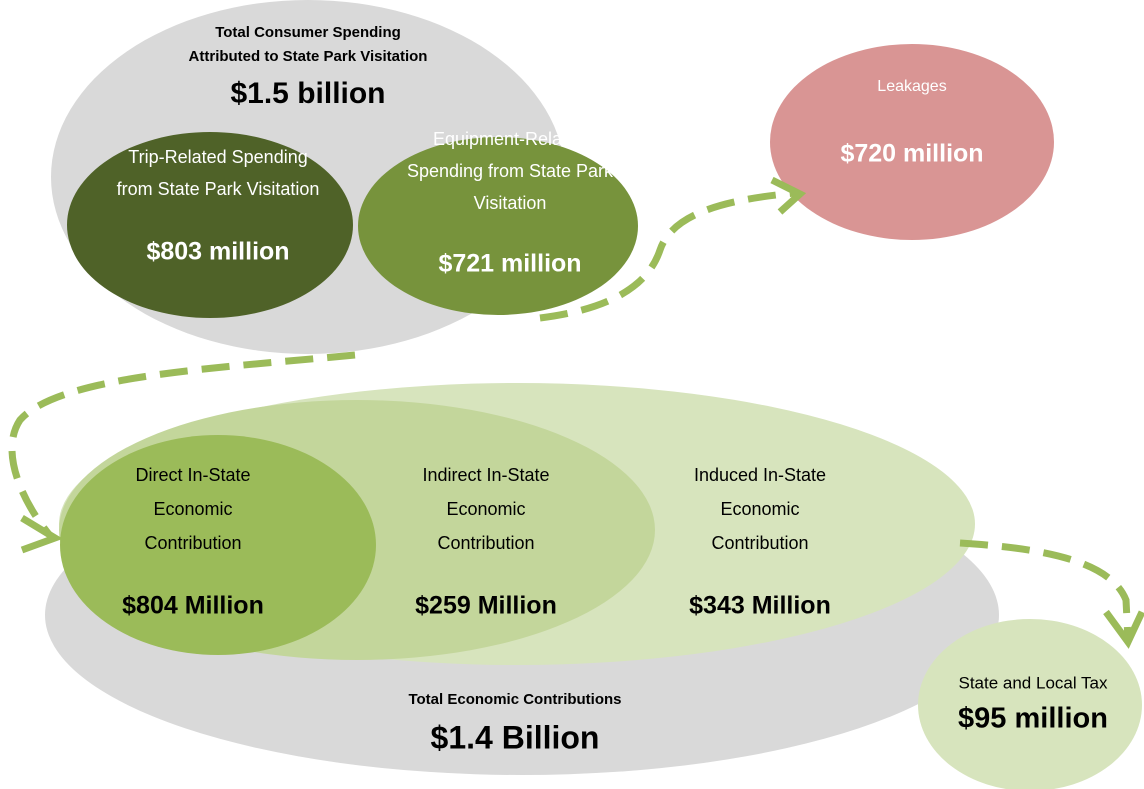 This screenshot has width=1144, height=789. What do you see at coordinates (510, 171) in the screenshot?
I see `label-line: Spending from State Park` at bounding box center [510, 171].